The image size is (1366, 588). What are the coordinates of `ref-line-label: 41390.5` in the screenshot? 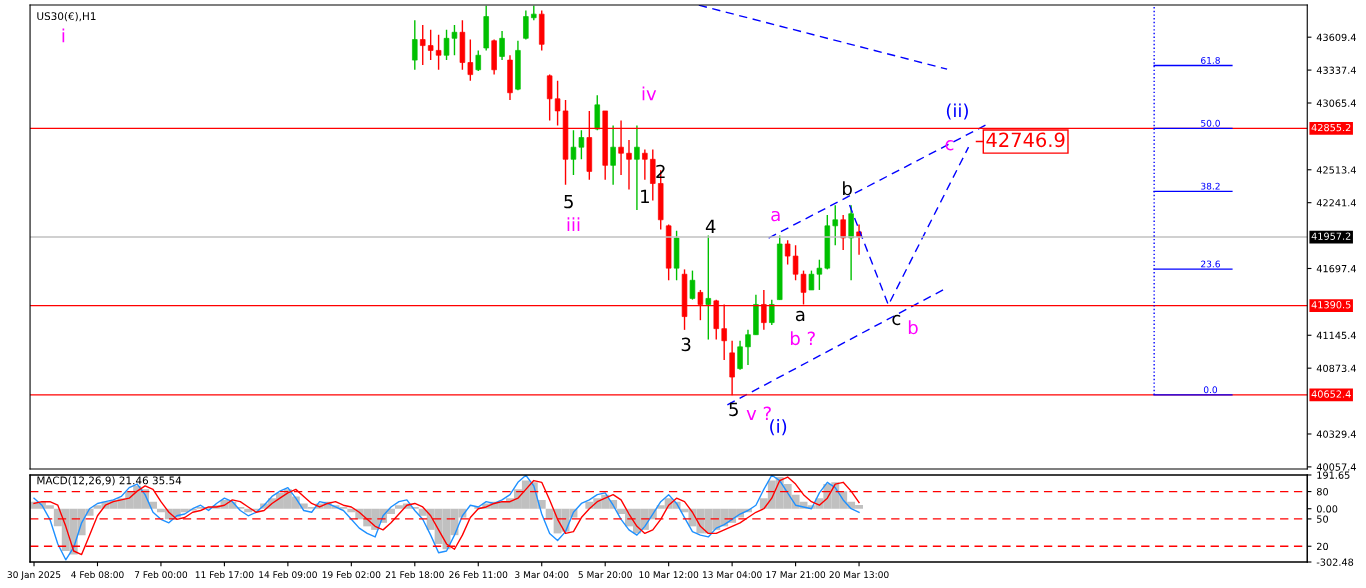 It's located at (1331, 305).